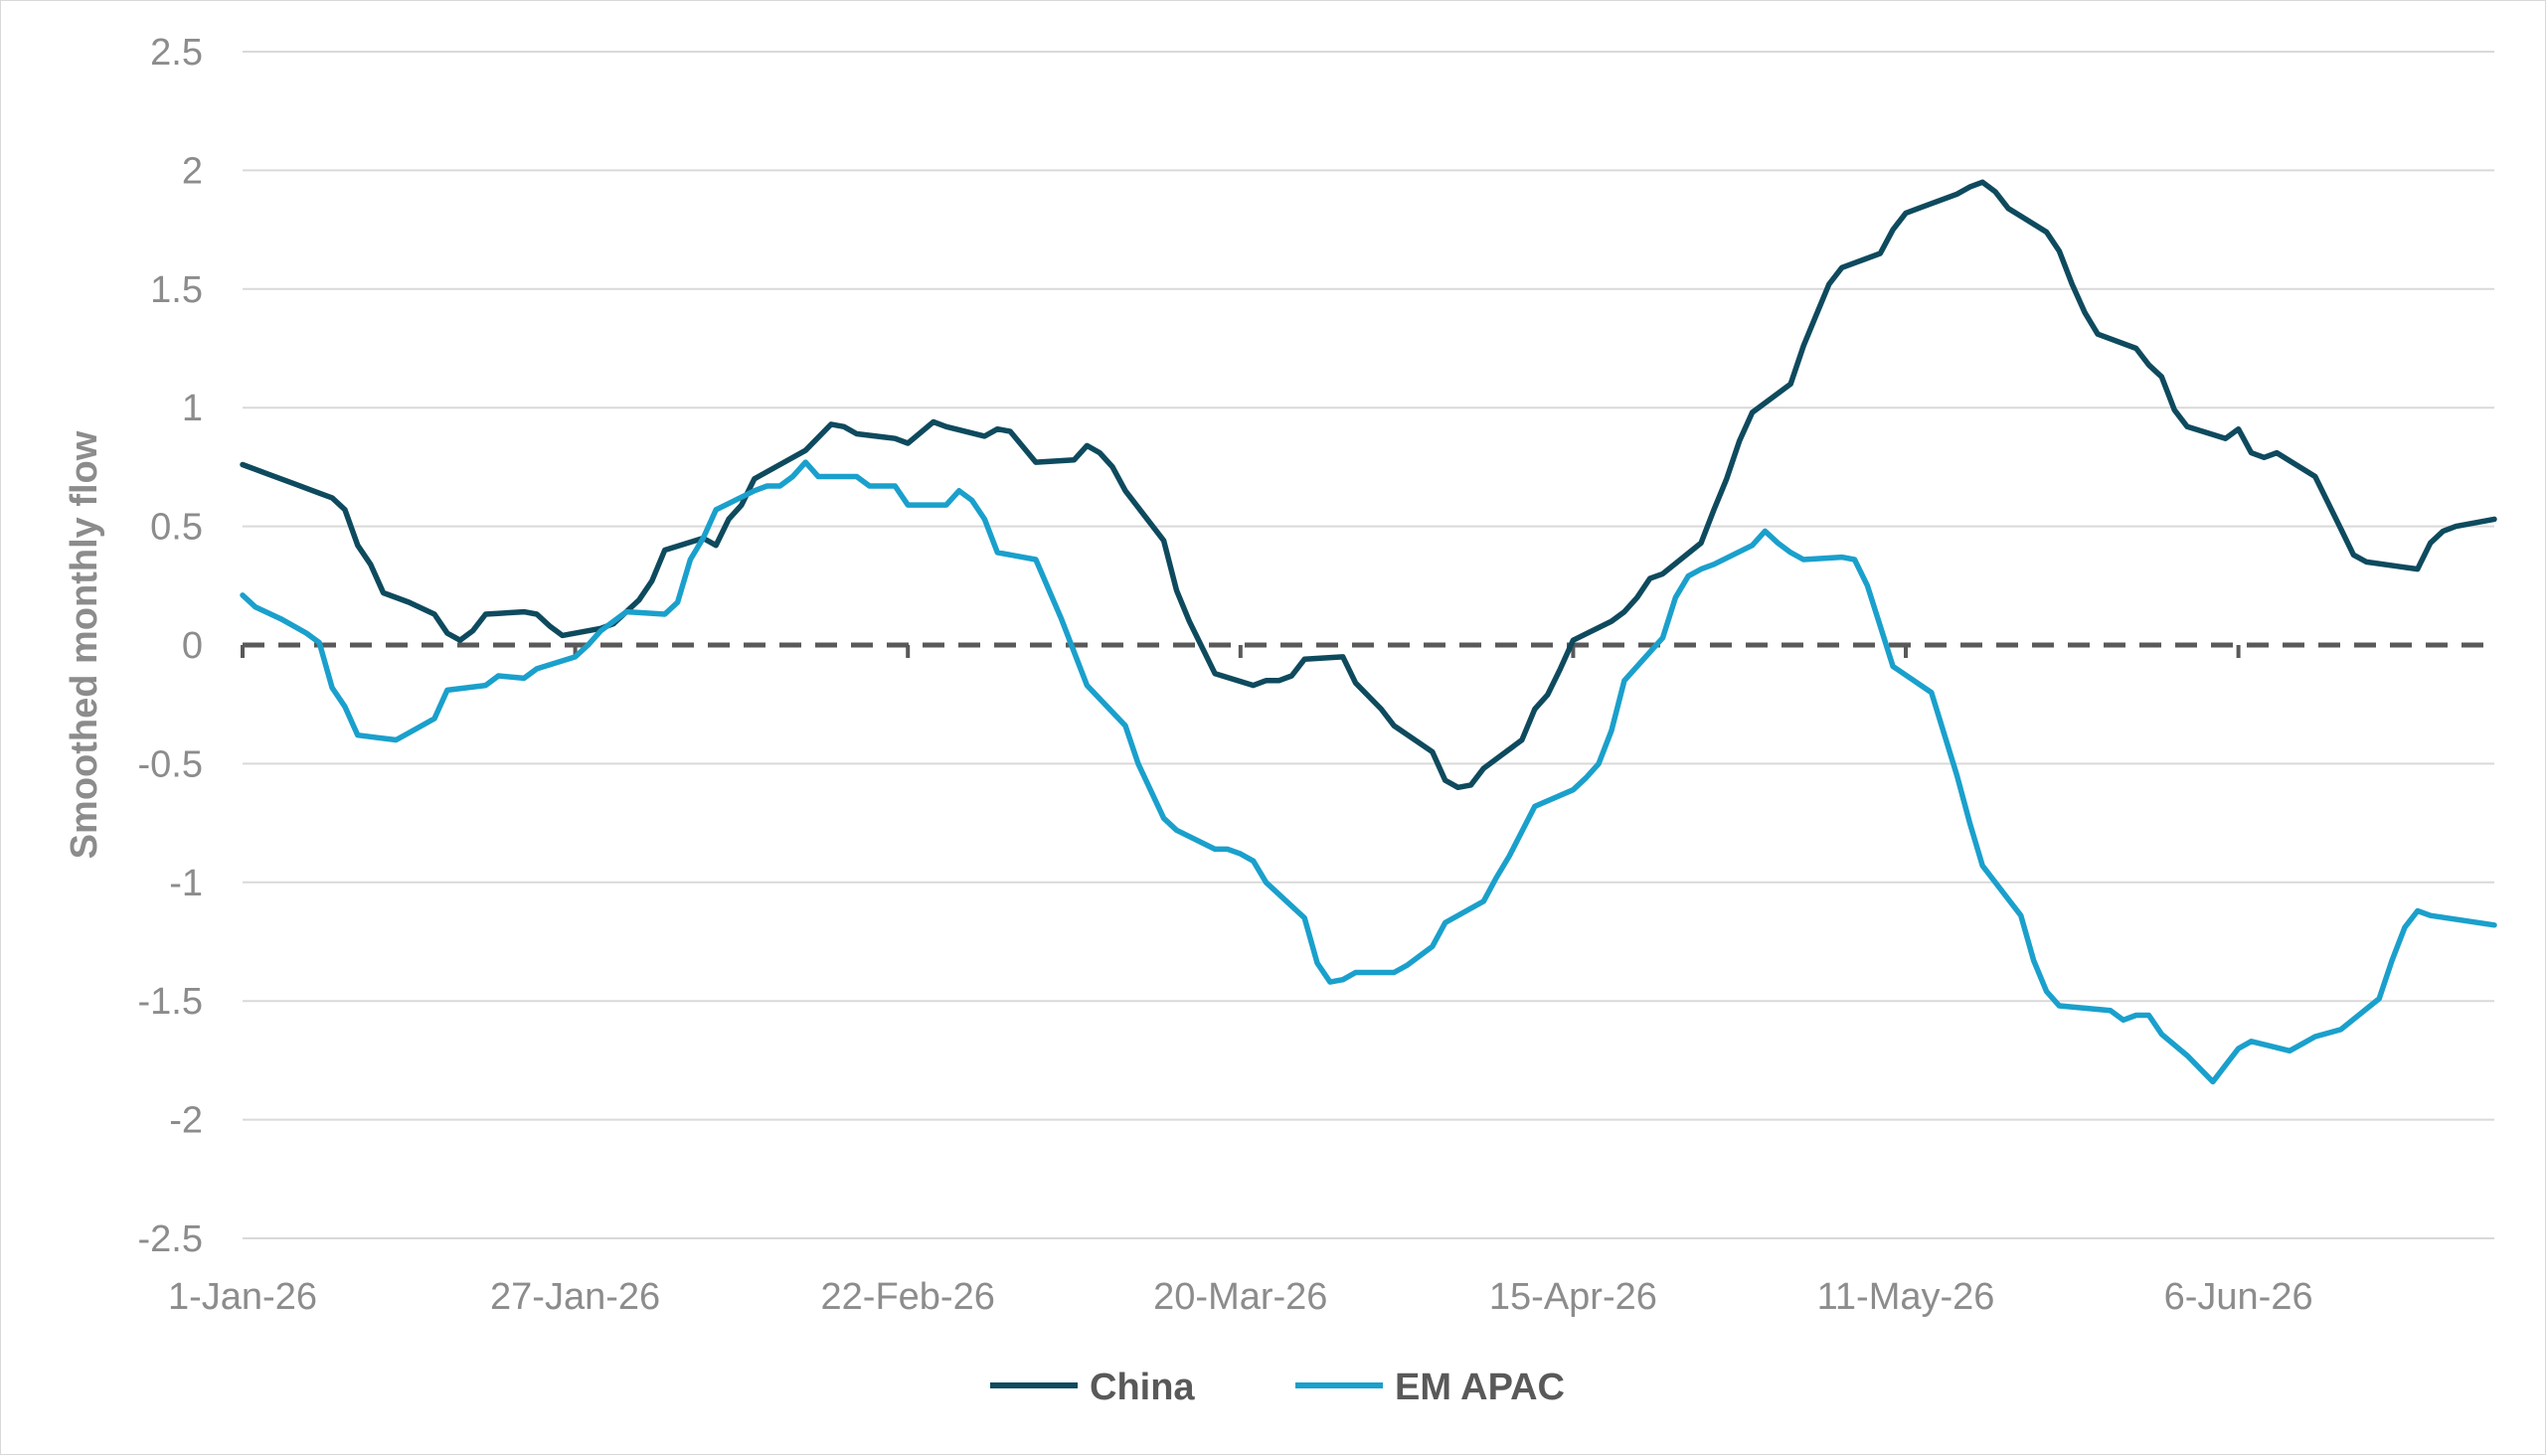  I want to click on y-tick-label: -2.5, so click(171, 1239).